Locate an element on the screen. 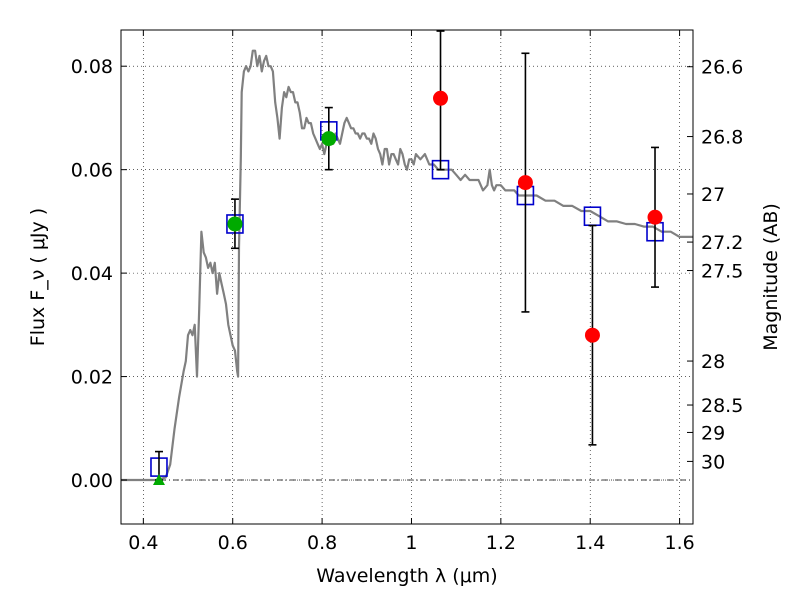  y-tick-label: 0.04 is located at coordinates (92, 274).